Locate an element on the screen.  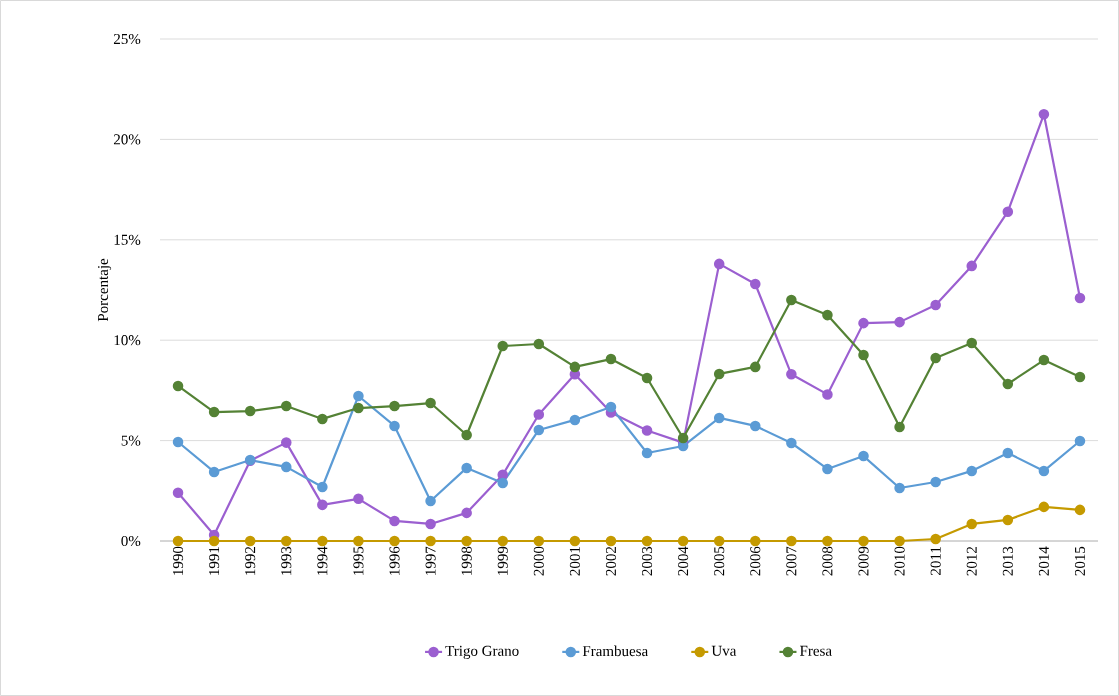
x-tick-label: 2005 is located at coordinates (719, 561).